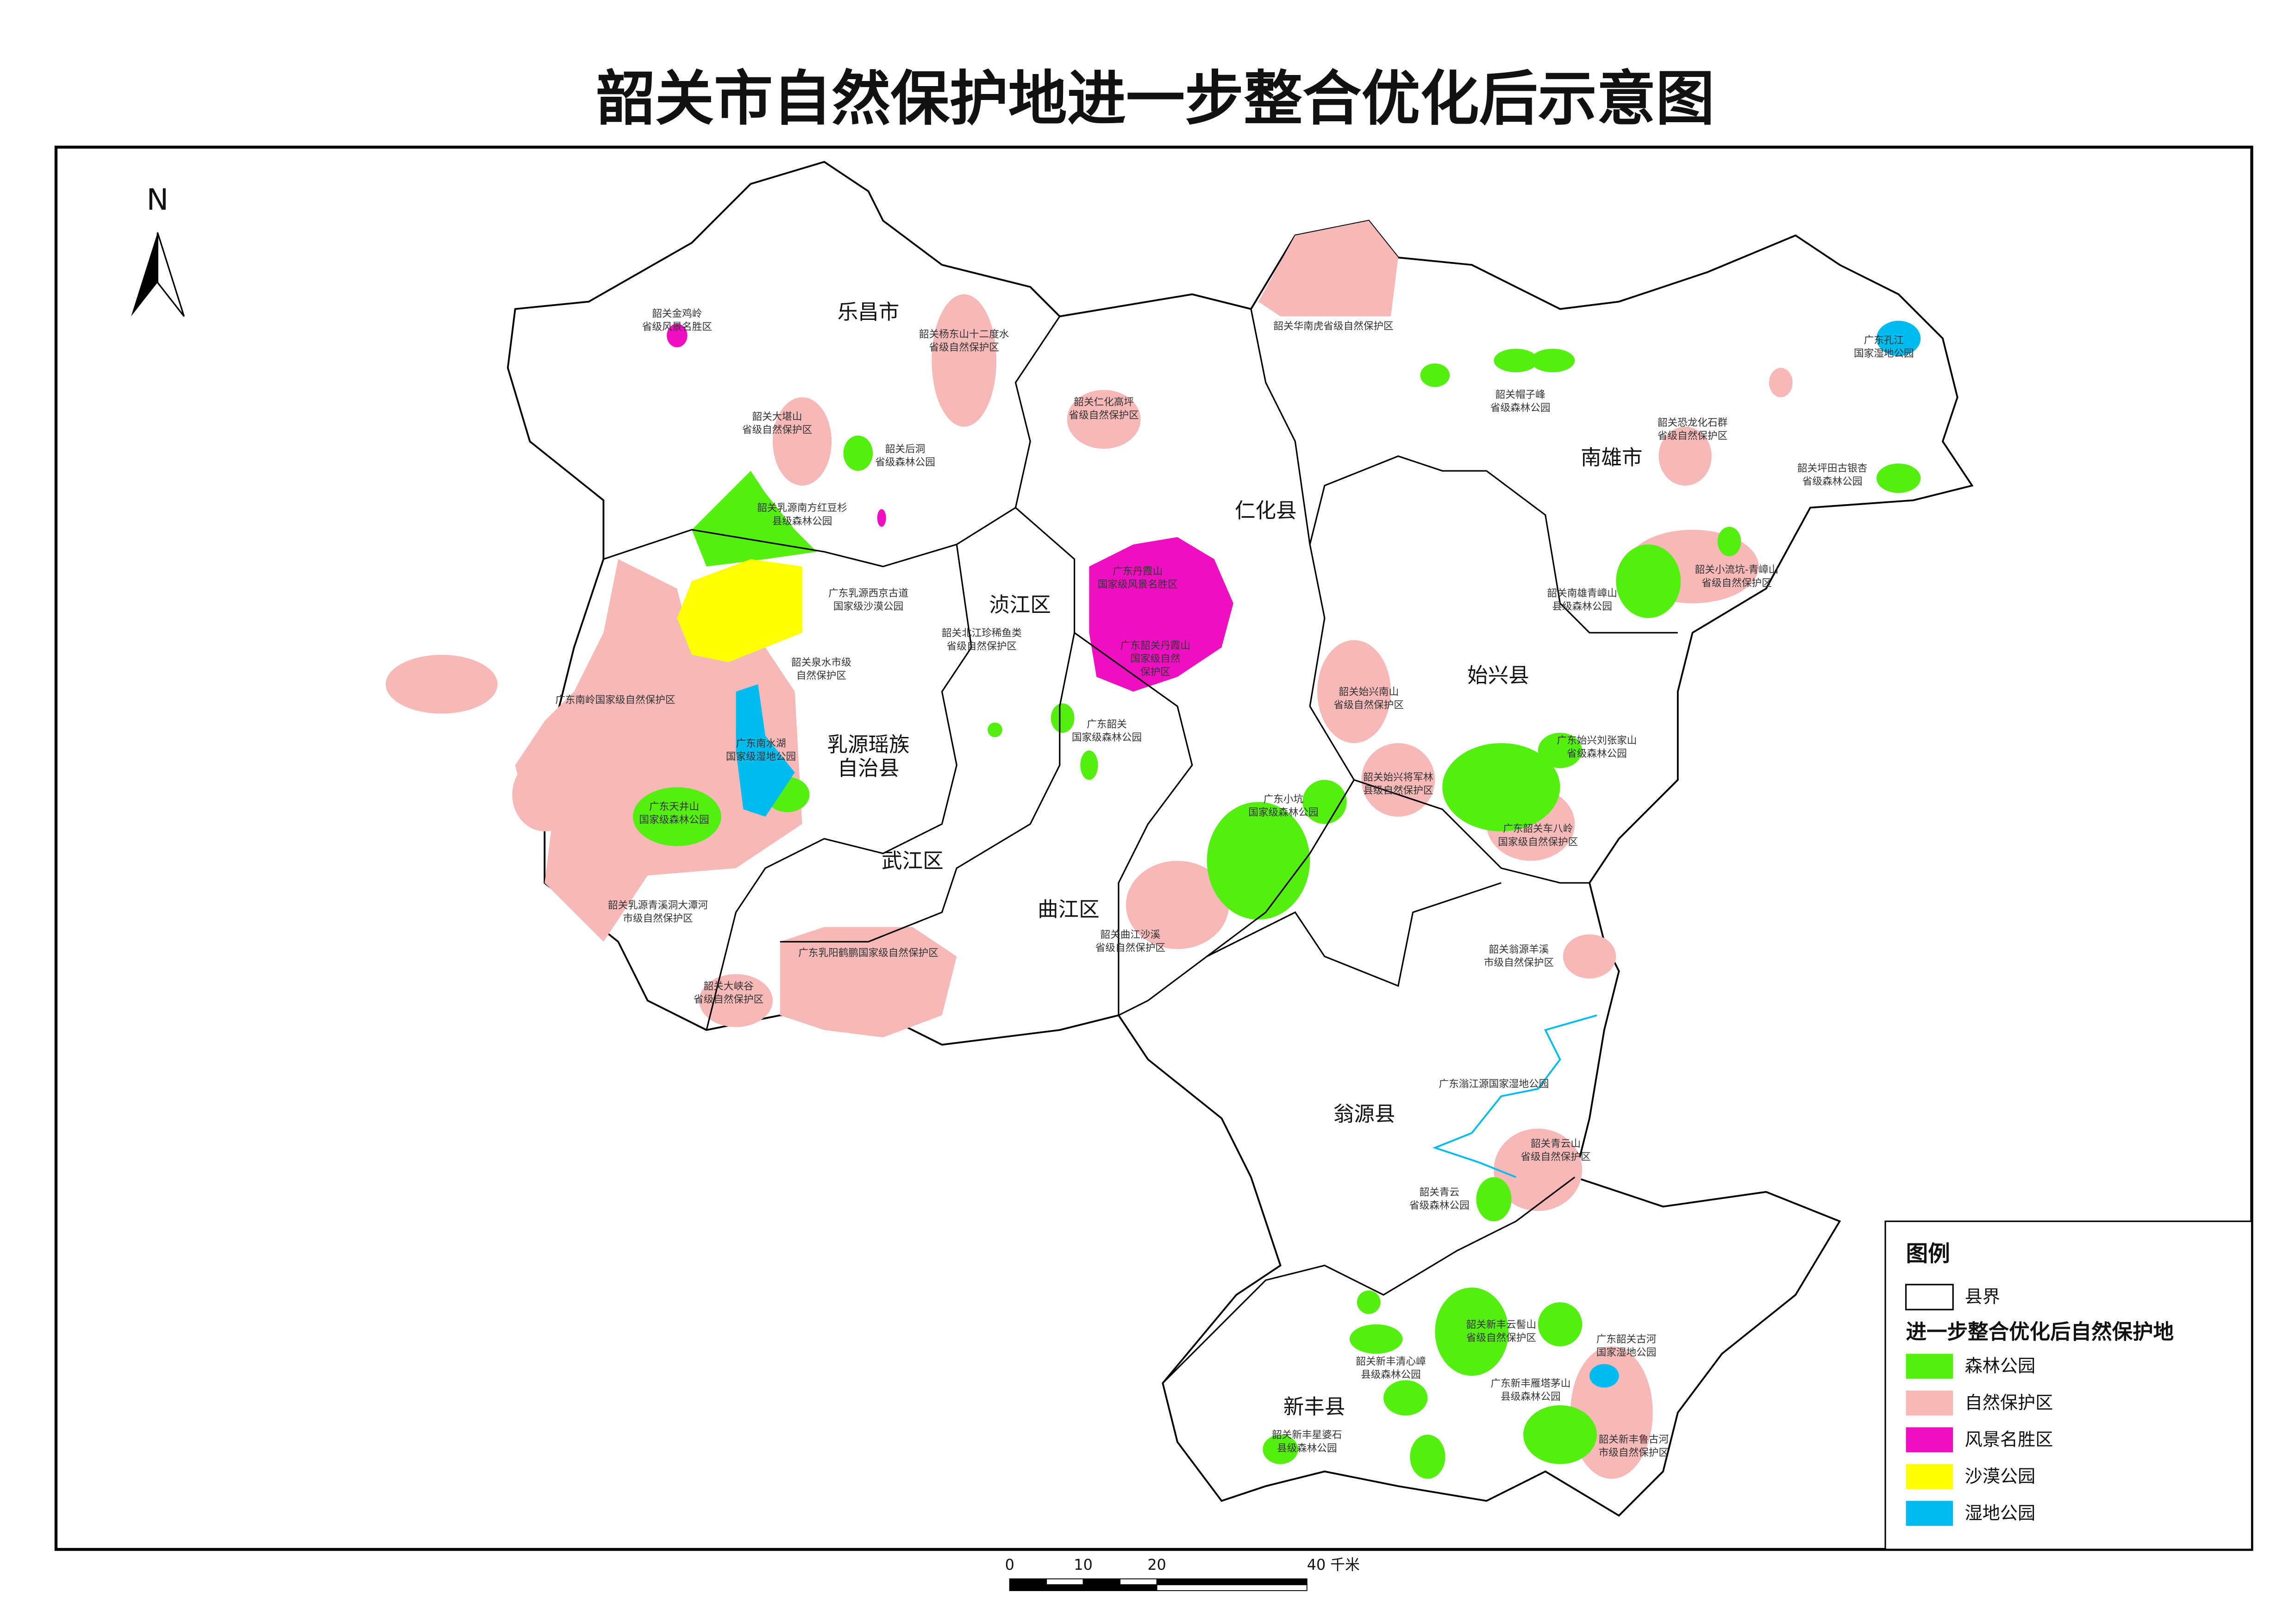 The height and width of the screenshot is (1623, 2296). What do you see at coordinates (677, 327) in the screenshot?
I see `area-label: 省级风景名胜区` at bounding box center [677, 327].